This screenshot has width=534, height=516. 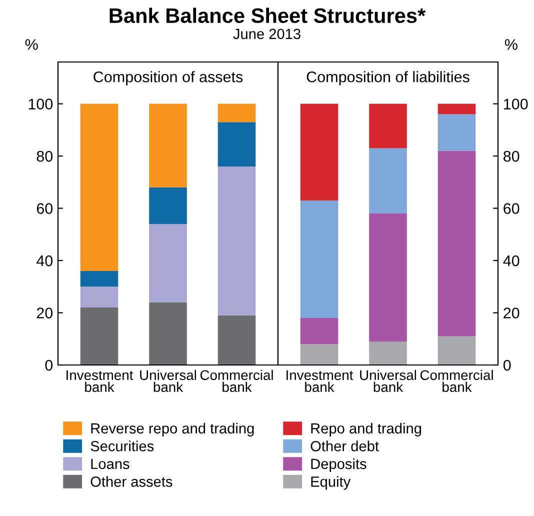 What do you see at coordinates (110, 464) in the screenshot?
I see `legend-label: Loans` at bounding box center [110, 464].